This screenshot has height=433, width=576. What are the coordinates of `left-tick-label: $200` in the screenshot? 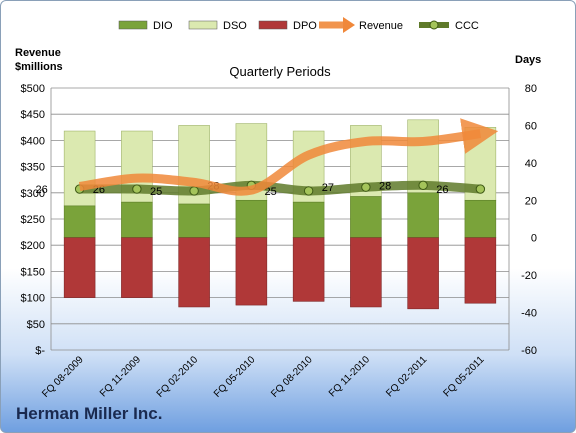 It's located at (33, 246).